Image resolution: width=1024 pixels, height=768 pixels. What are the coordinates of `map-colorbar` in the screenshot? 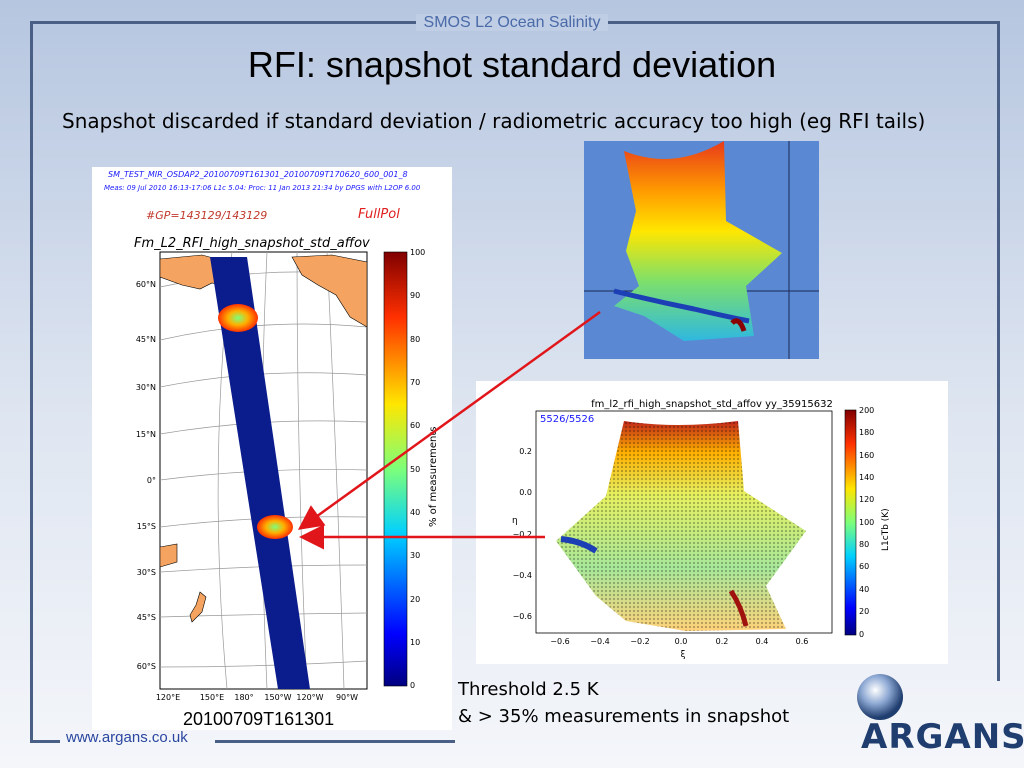 It's located at (395, 469).